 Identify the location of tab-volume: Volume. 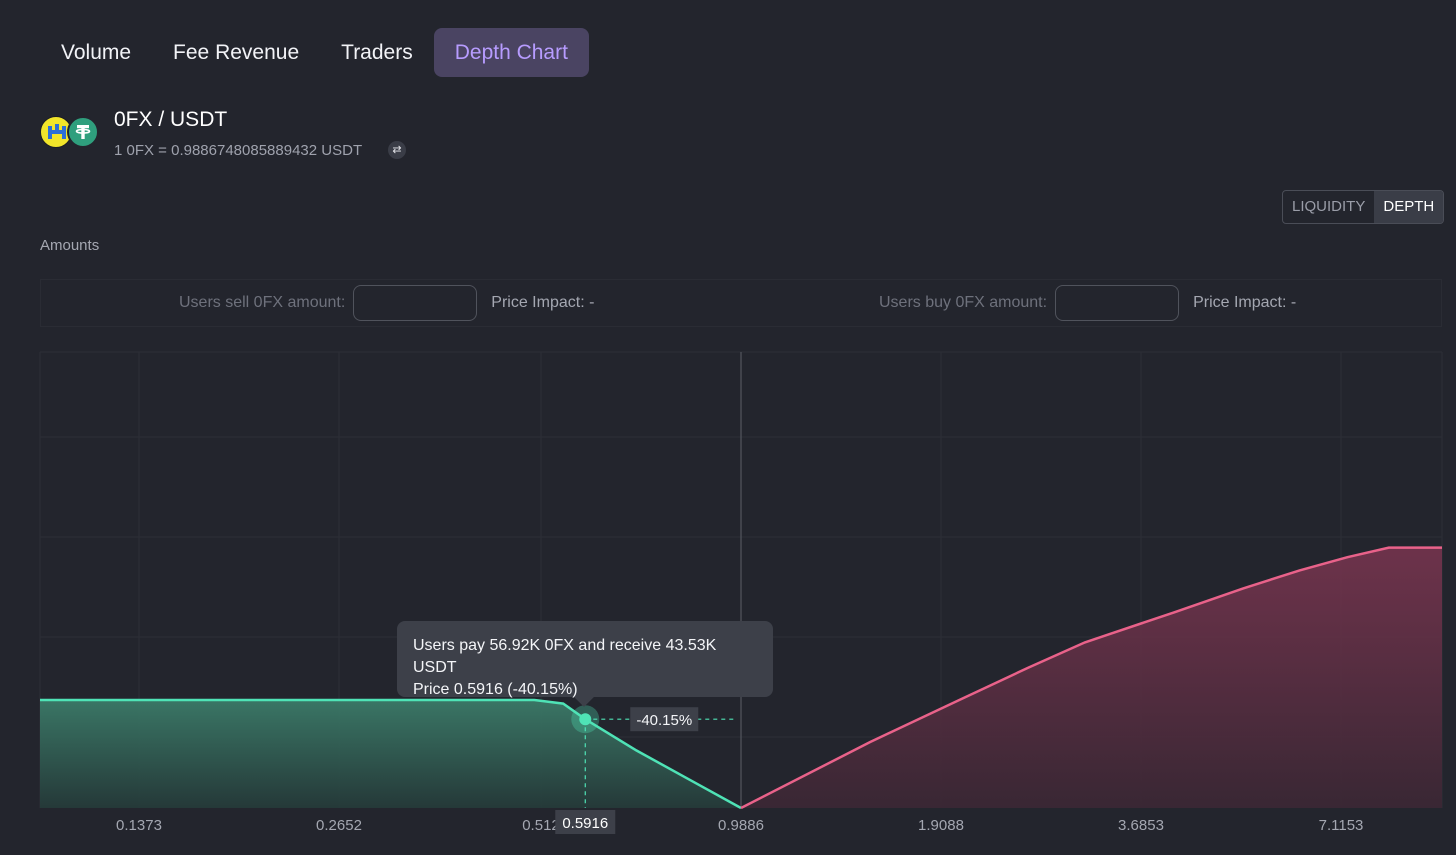
(96, 52).